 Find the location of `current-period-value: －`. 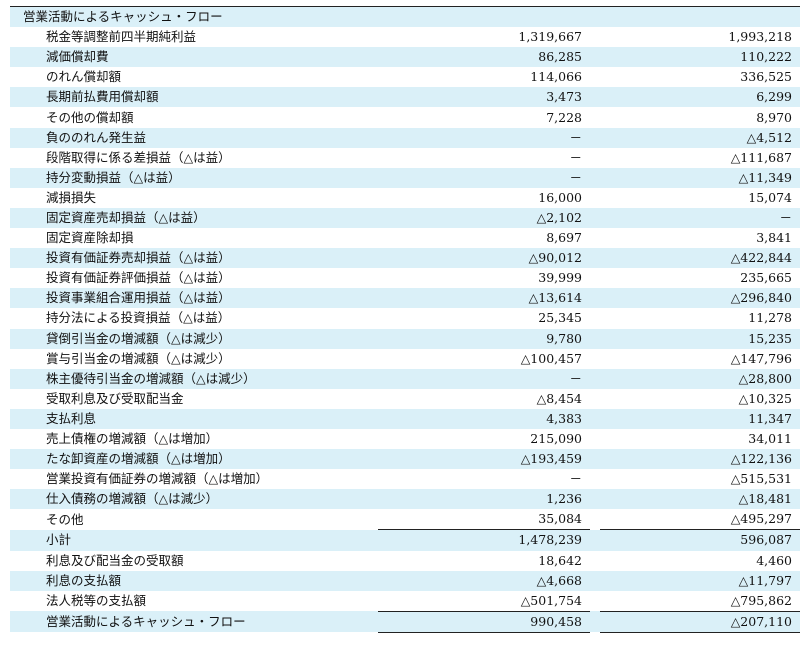

current-period-value: － is located at coordinates (700, 218).